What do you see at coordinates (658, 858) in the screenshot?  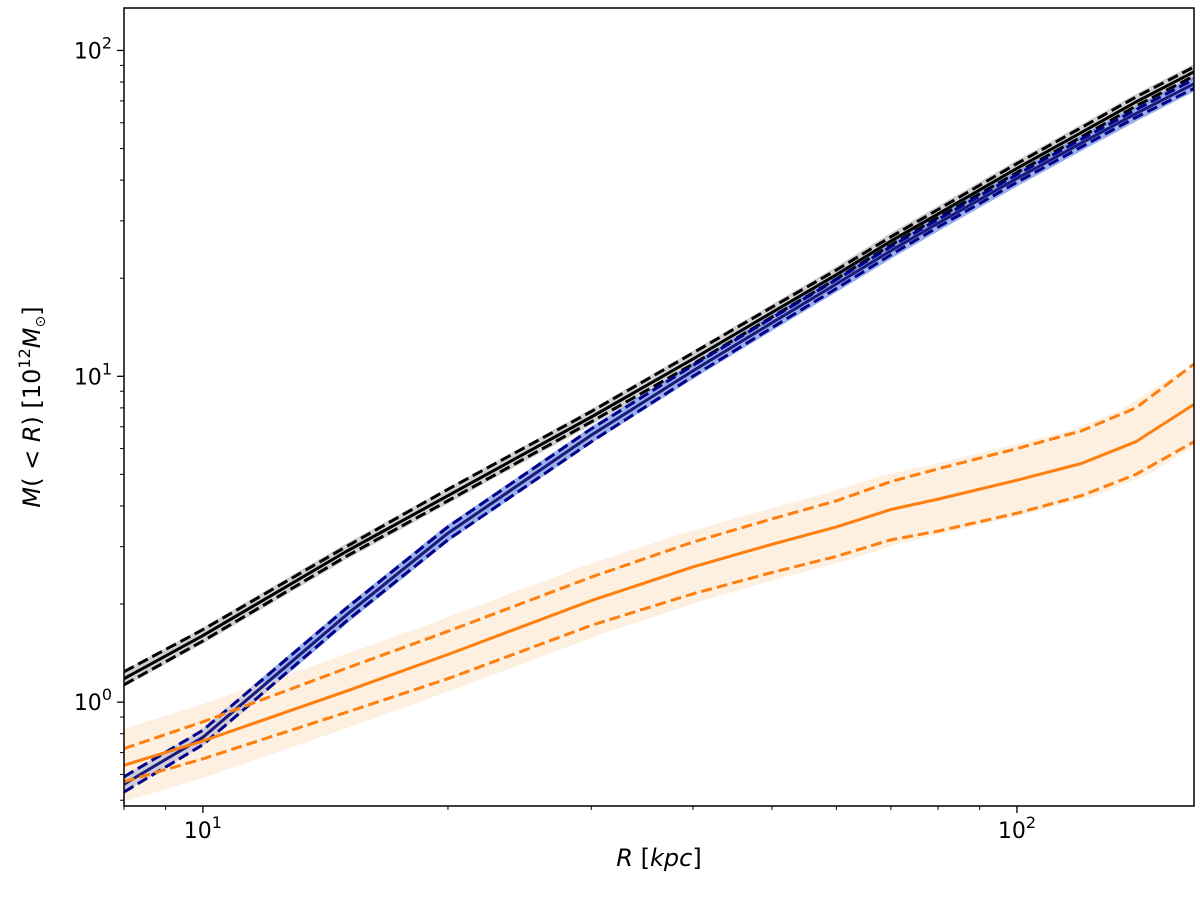 I see `x-axis-title: R [kpc]` at bounding box center [658, 858].